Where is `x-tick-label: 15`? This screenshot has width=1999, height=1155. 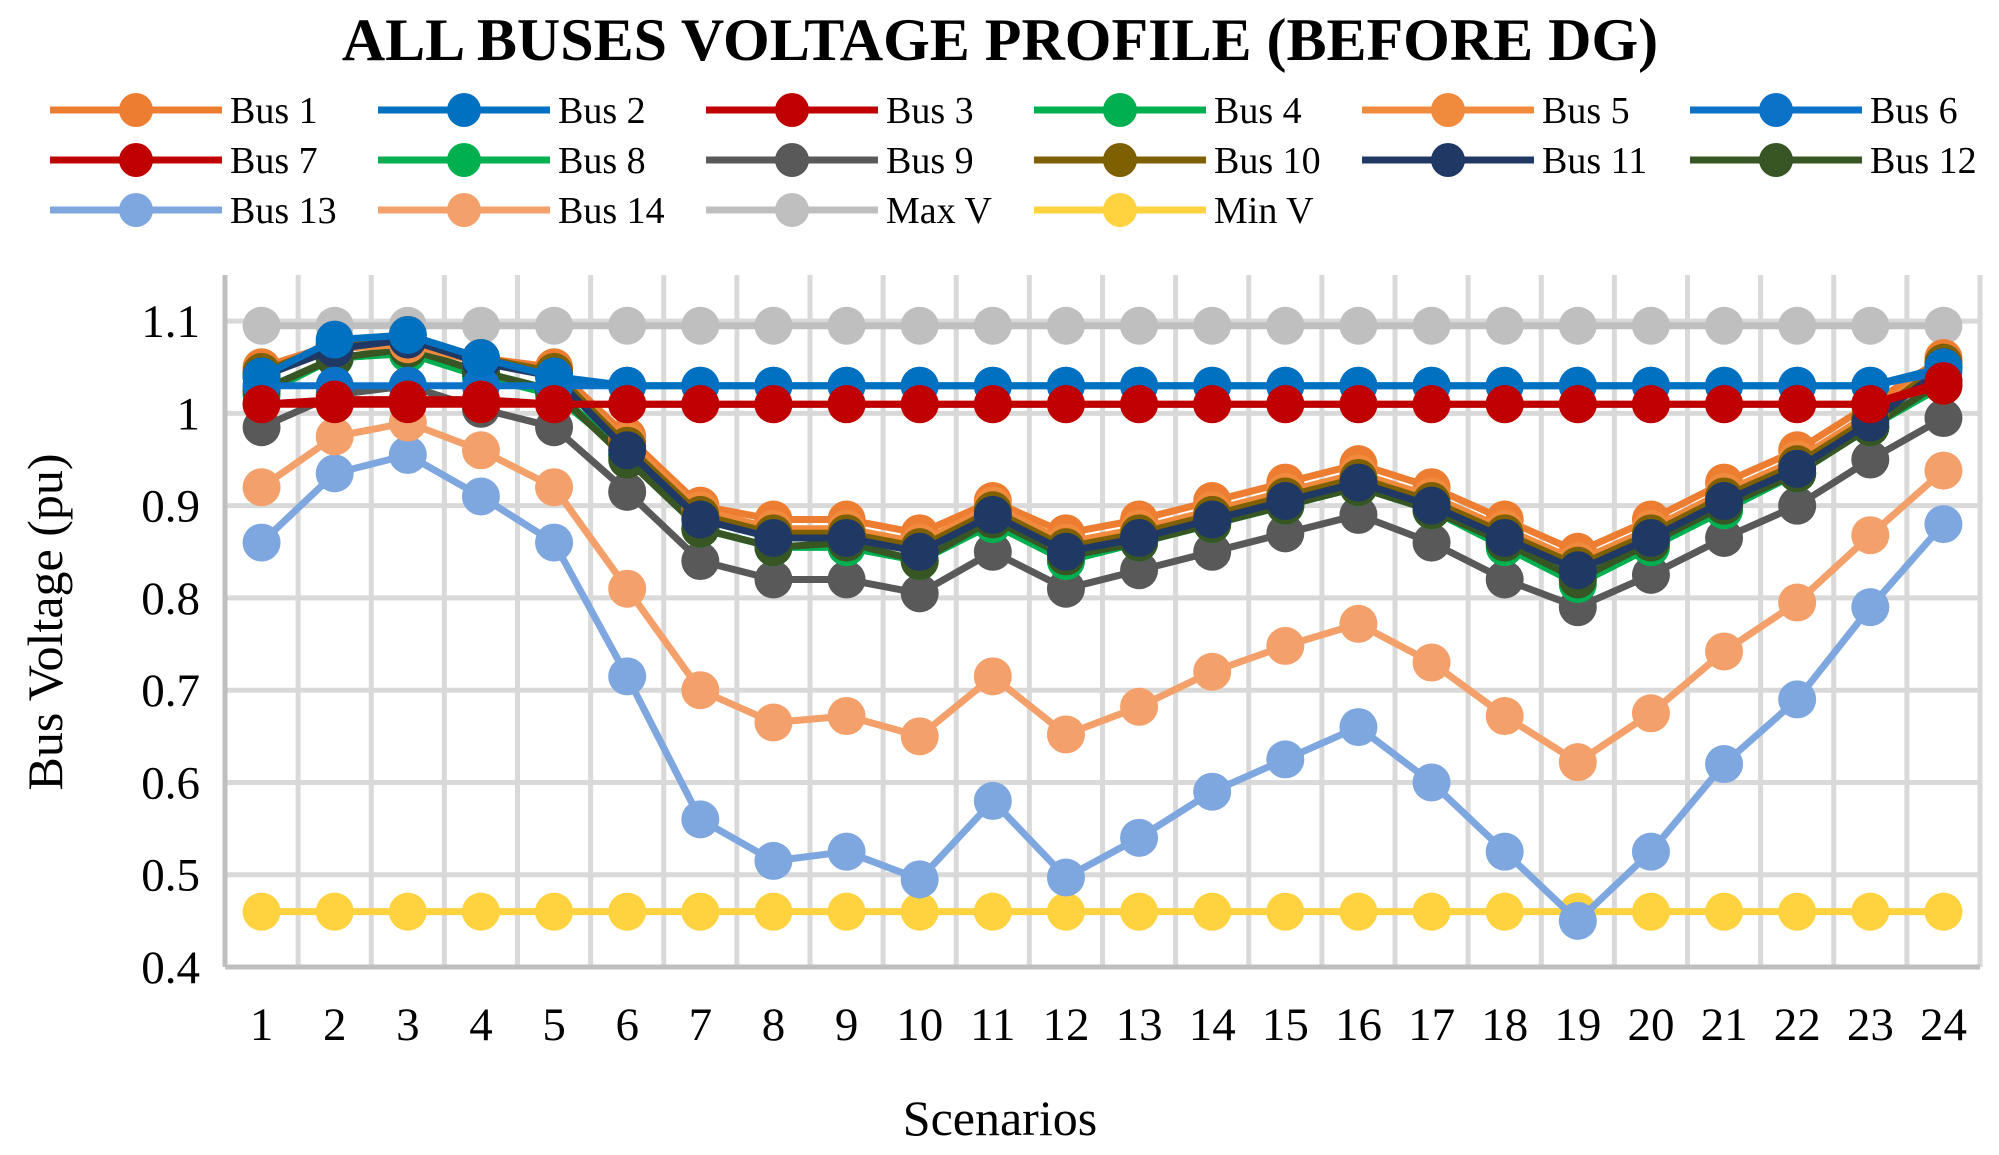 x-tick-label: 15 is located at coordinates (1285, 1025).